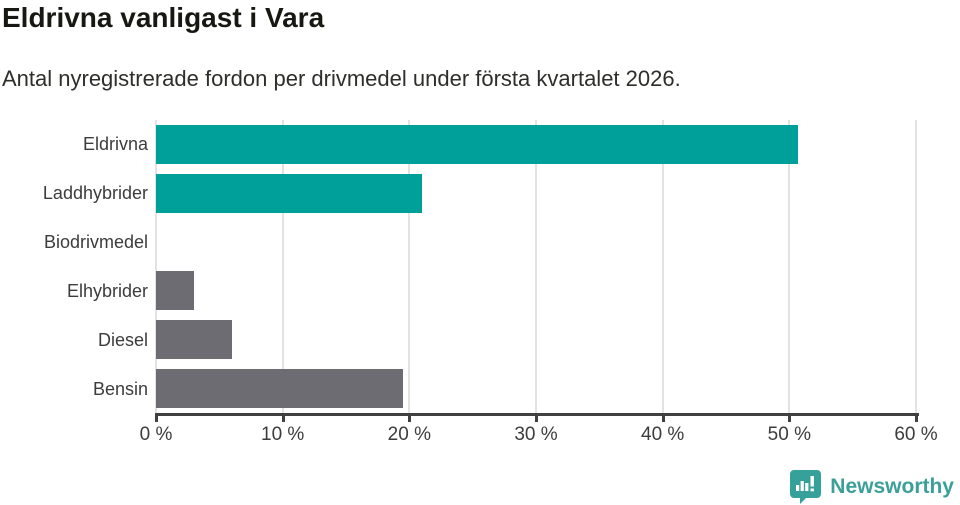 The width and height of the screenshot is (960, 505). What do you see at coordinates (283, 434) in the screenshot?
I see `axis-tick-label: 10 %` at bounding box center [283, 434].